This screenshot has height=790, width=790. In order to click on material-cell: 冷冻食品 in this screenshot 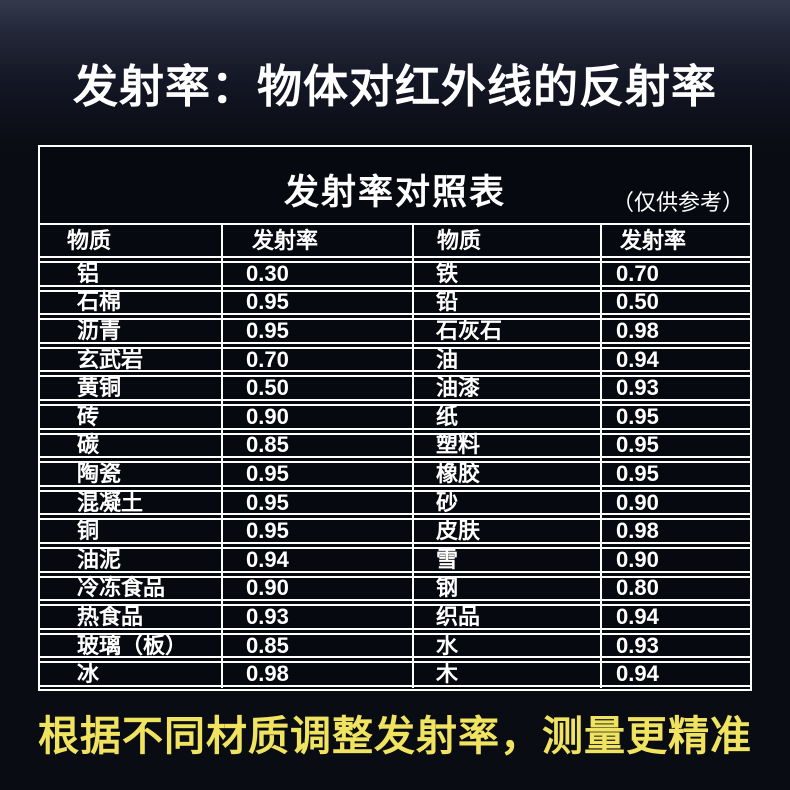, I will do `click(121, 588)`.